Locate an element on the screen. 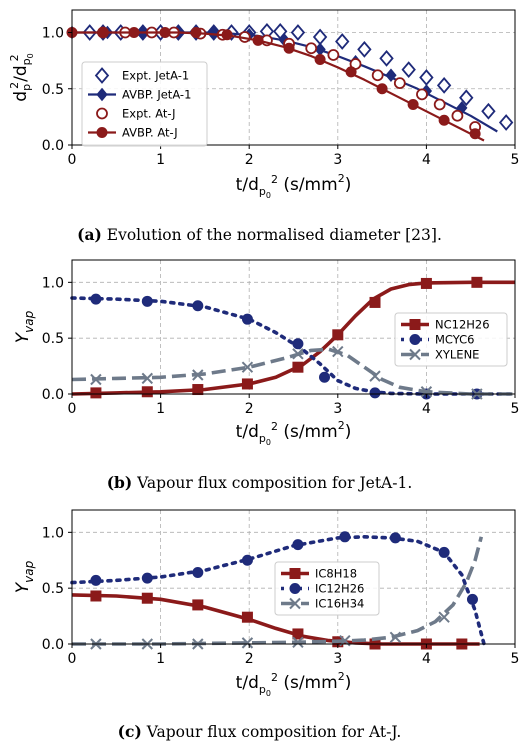 The image size is (519, 746). x-axis-label: t/dp02 (s/mm2) is located at coordinates (294, 684).